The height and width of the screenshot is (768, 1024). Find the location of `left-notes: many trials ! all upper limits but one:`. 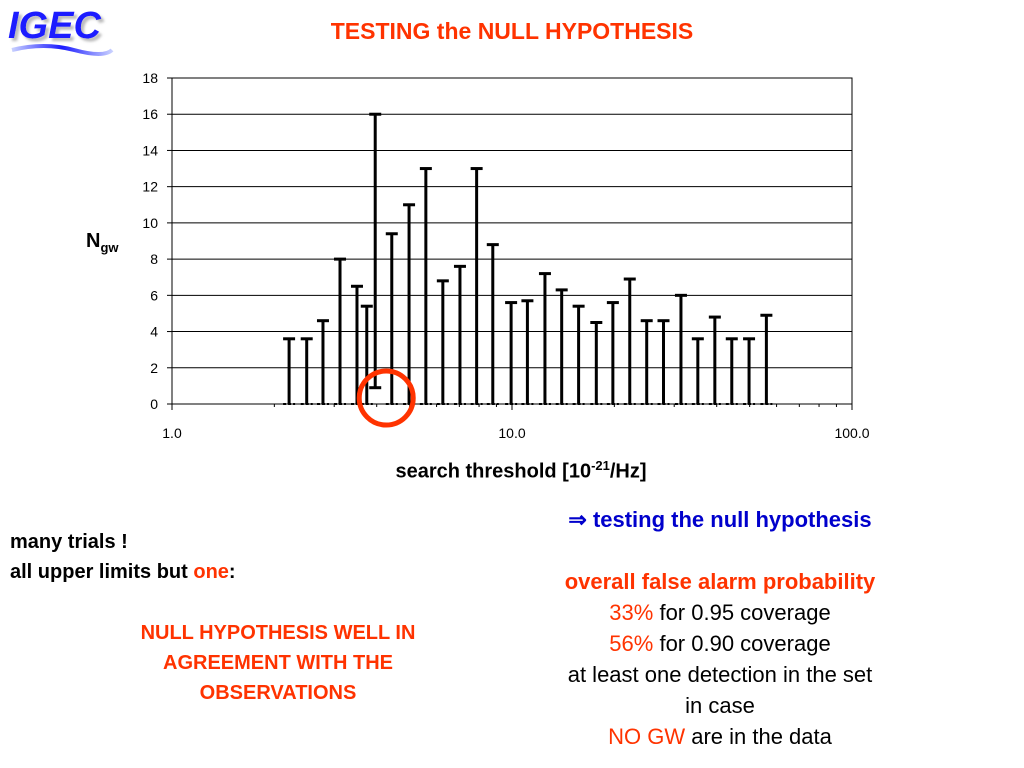

left-notes: many trials ! all upper limits but one: is located at coordinates (123, 557).